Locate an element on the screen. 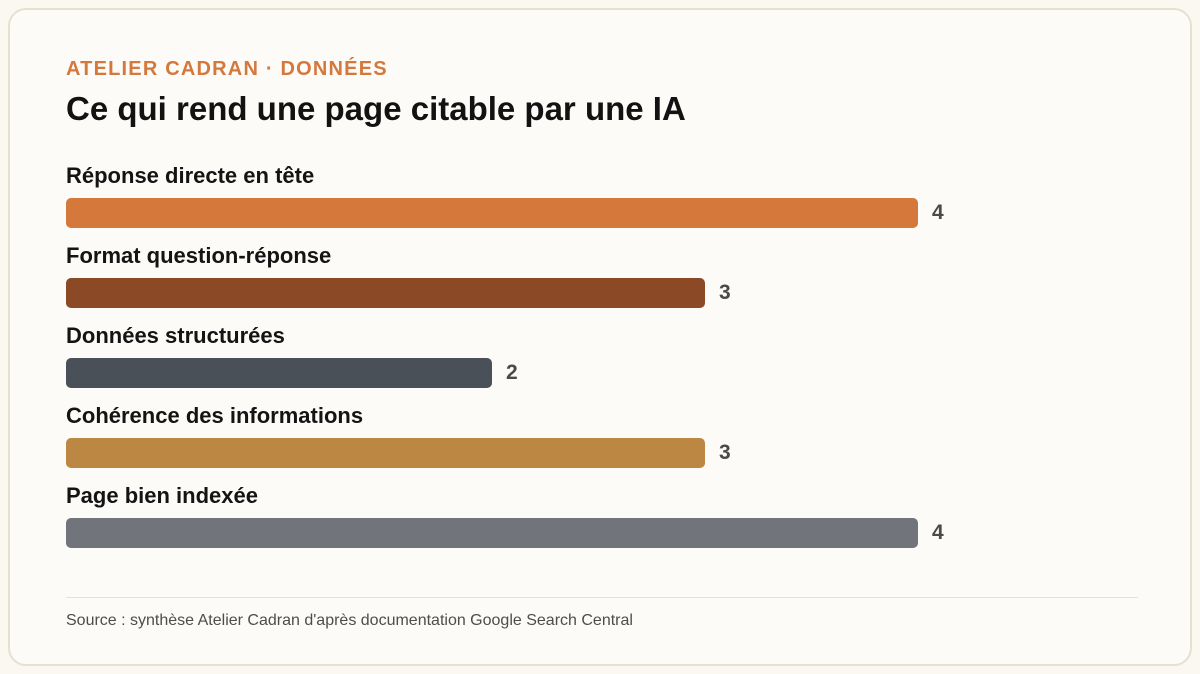 Image resolution: width=1200 pixels, height=674 pixels. bar-row: Réponse directe en tête 4 is located at coordinates (602, 202).